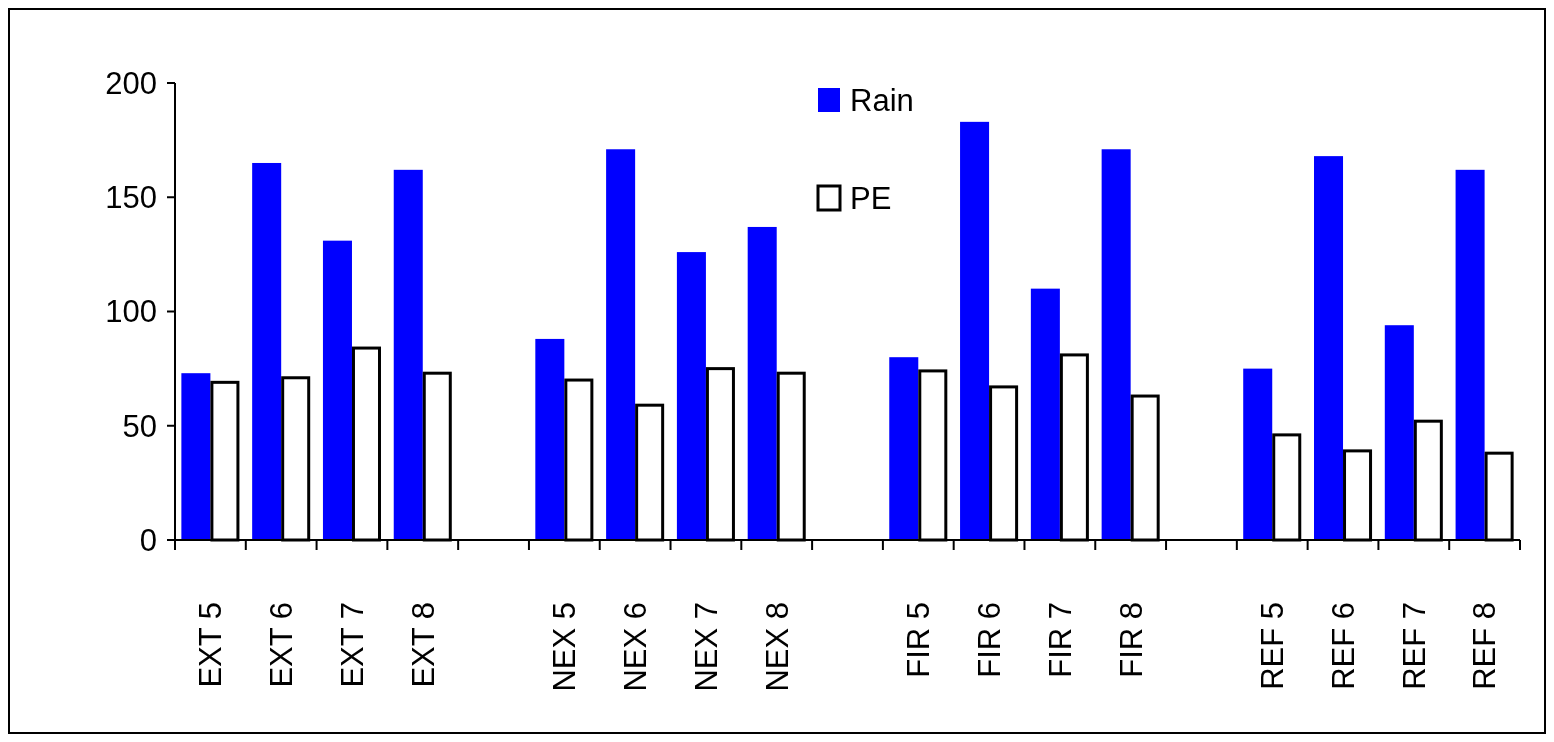  I want to click on x-tick-label: NEX 7, so click(706, 647).